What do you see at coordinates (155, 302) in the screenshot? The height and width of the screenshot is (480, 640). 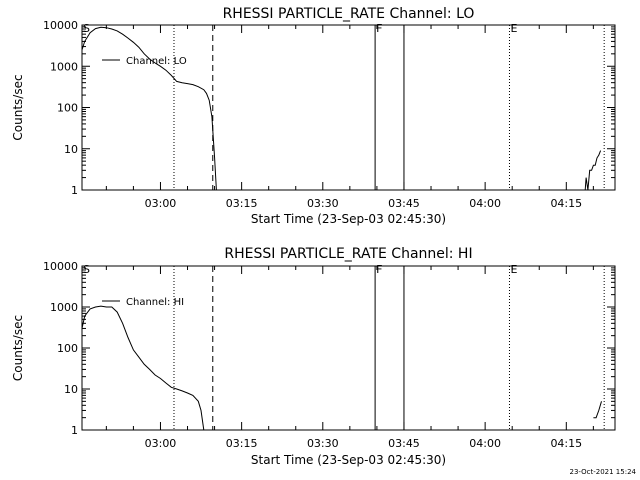 I see `legend-label: Channel: HI` at bounding box center [155, 302].